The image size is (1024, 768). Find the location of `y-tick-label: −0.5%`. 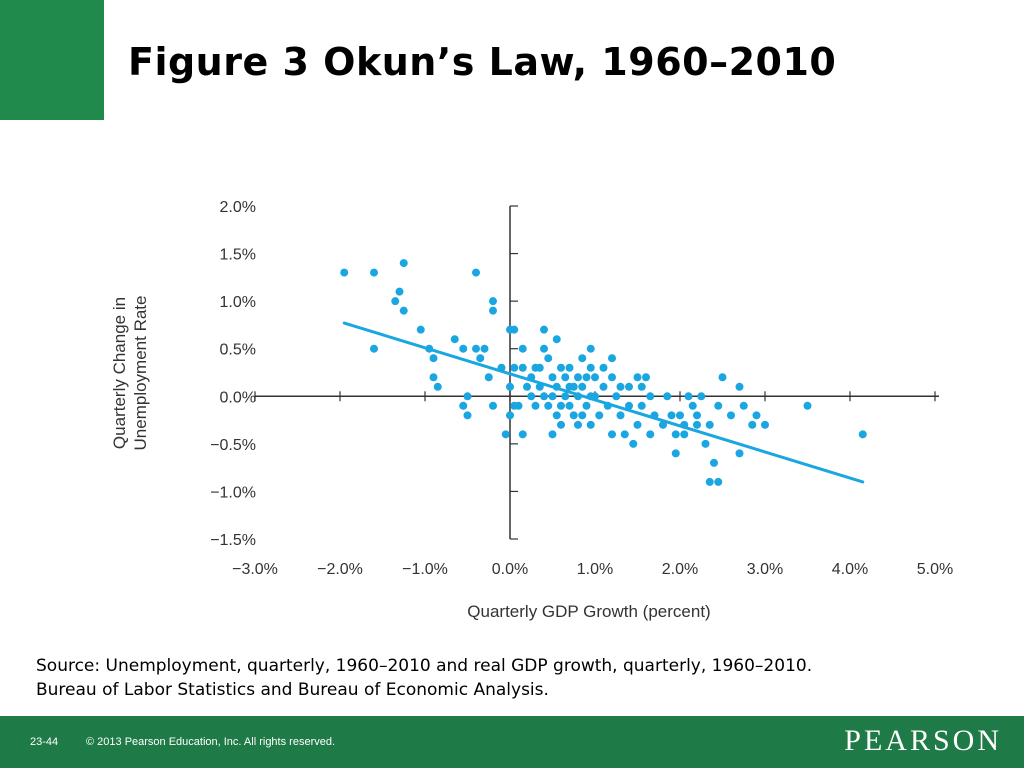

y-tick-label: −0.5% is located at coordinates (233, 445).